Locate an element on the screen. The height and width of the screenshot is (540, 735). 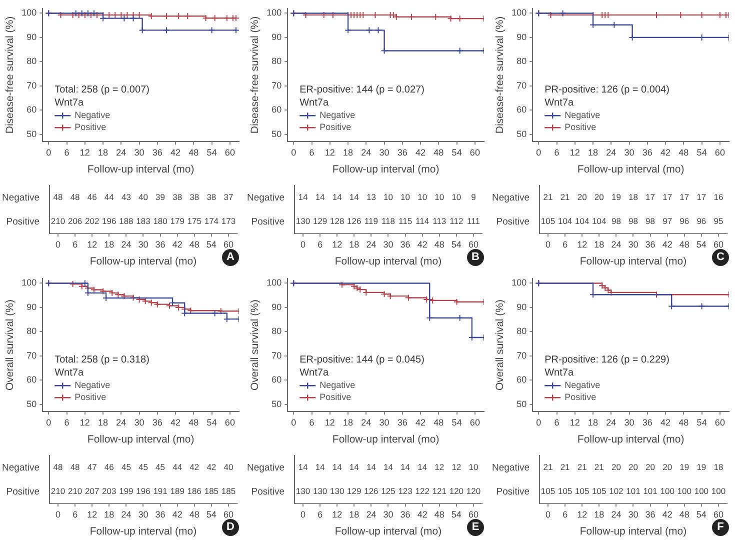
x-tick-label: 42 is located at coordinates (177, 244).